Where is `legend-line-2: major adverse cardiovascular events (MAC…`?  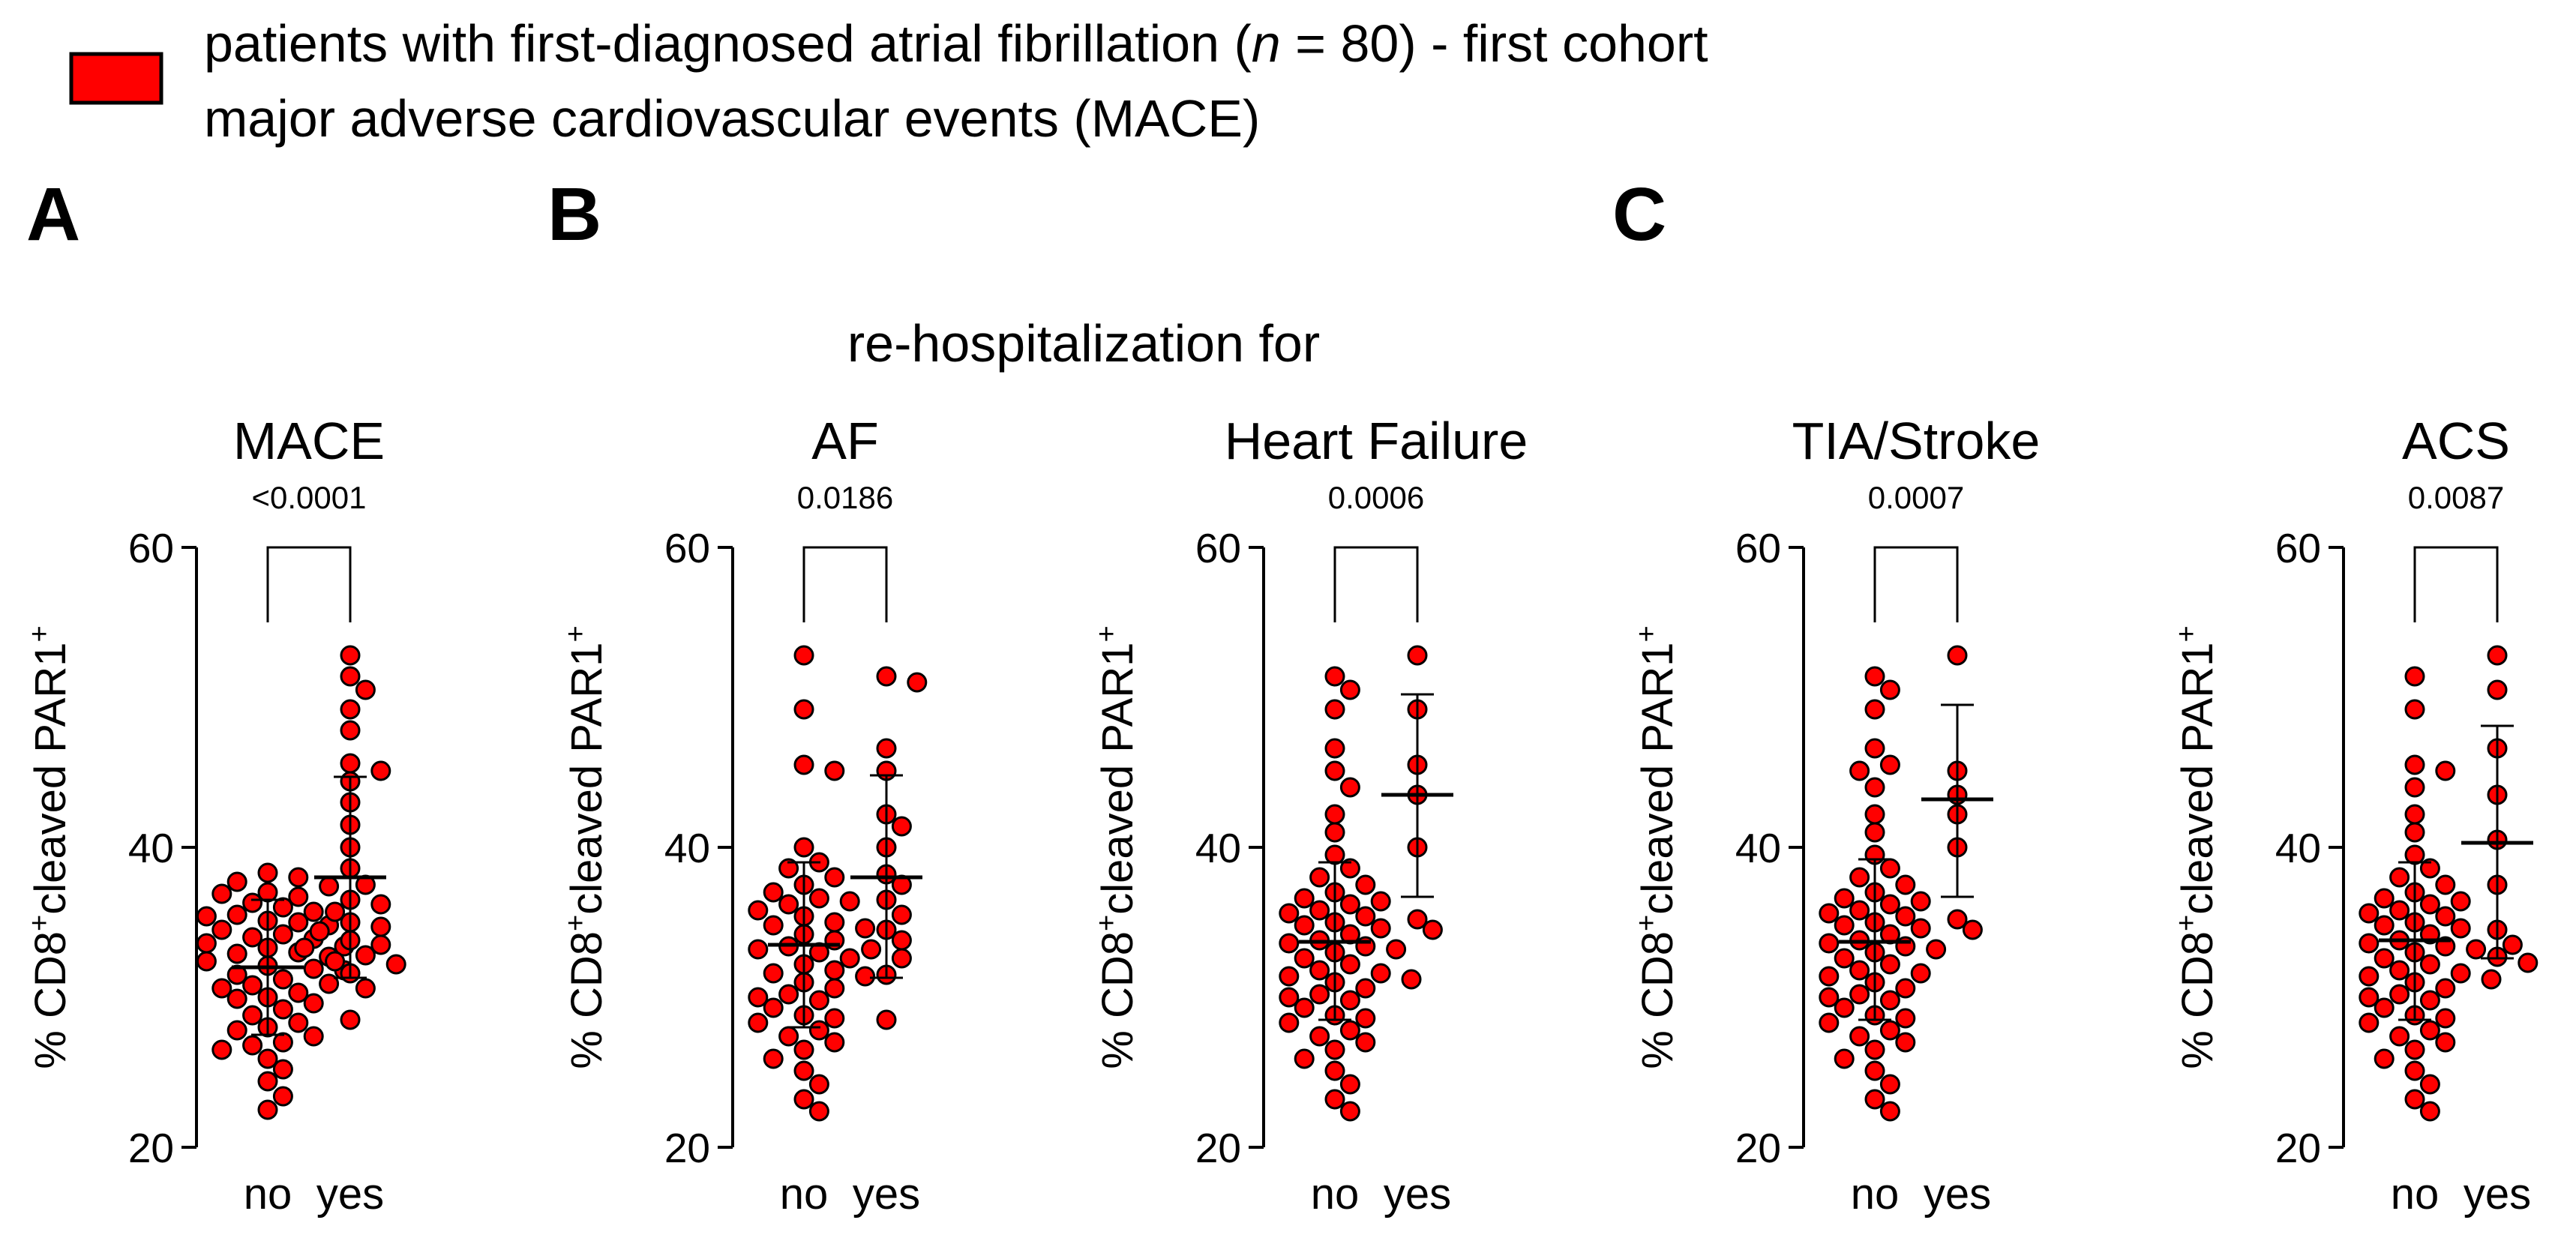 legend-line-2: major adverse cardiovascular events (MAC… is located at coordinates (732, 118).